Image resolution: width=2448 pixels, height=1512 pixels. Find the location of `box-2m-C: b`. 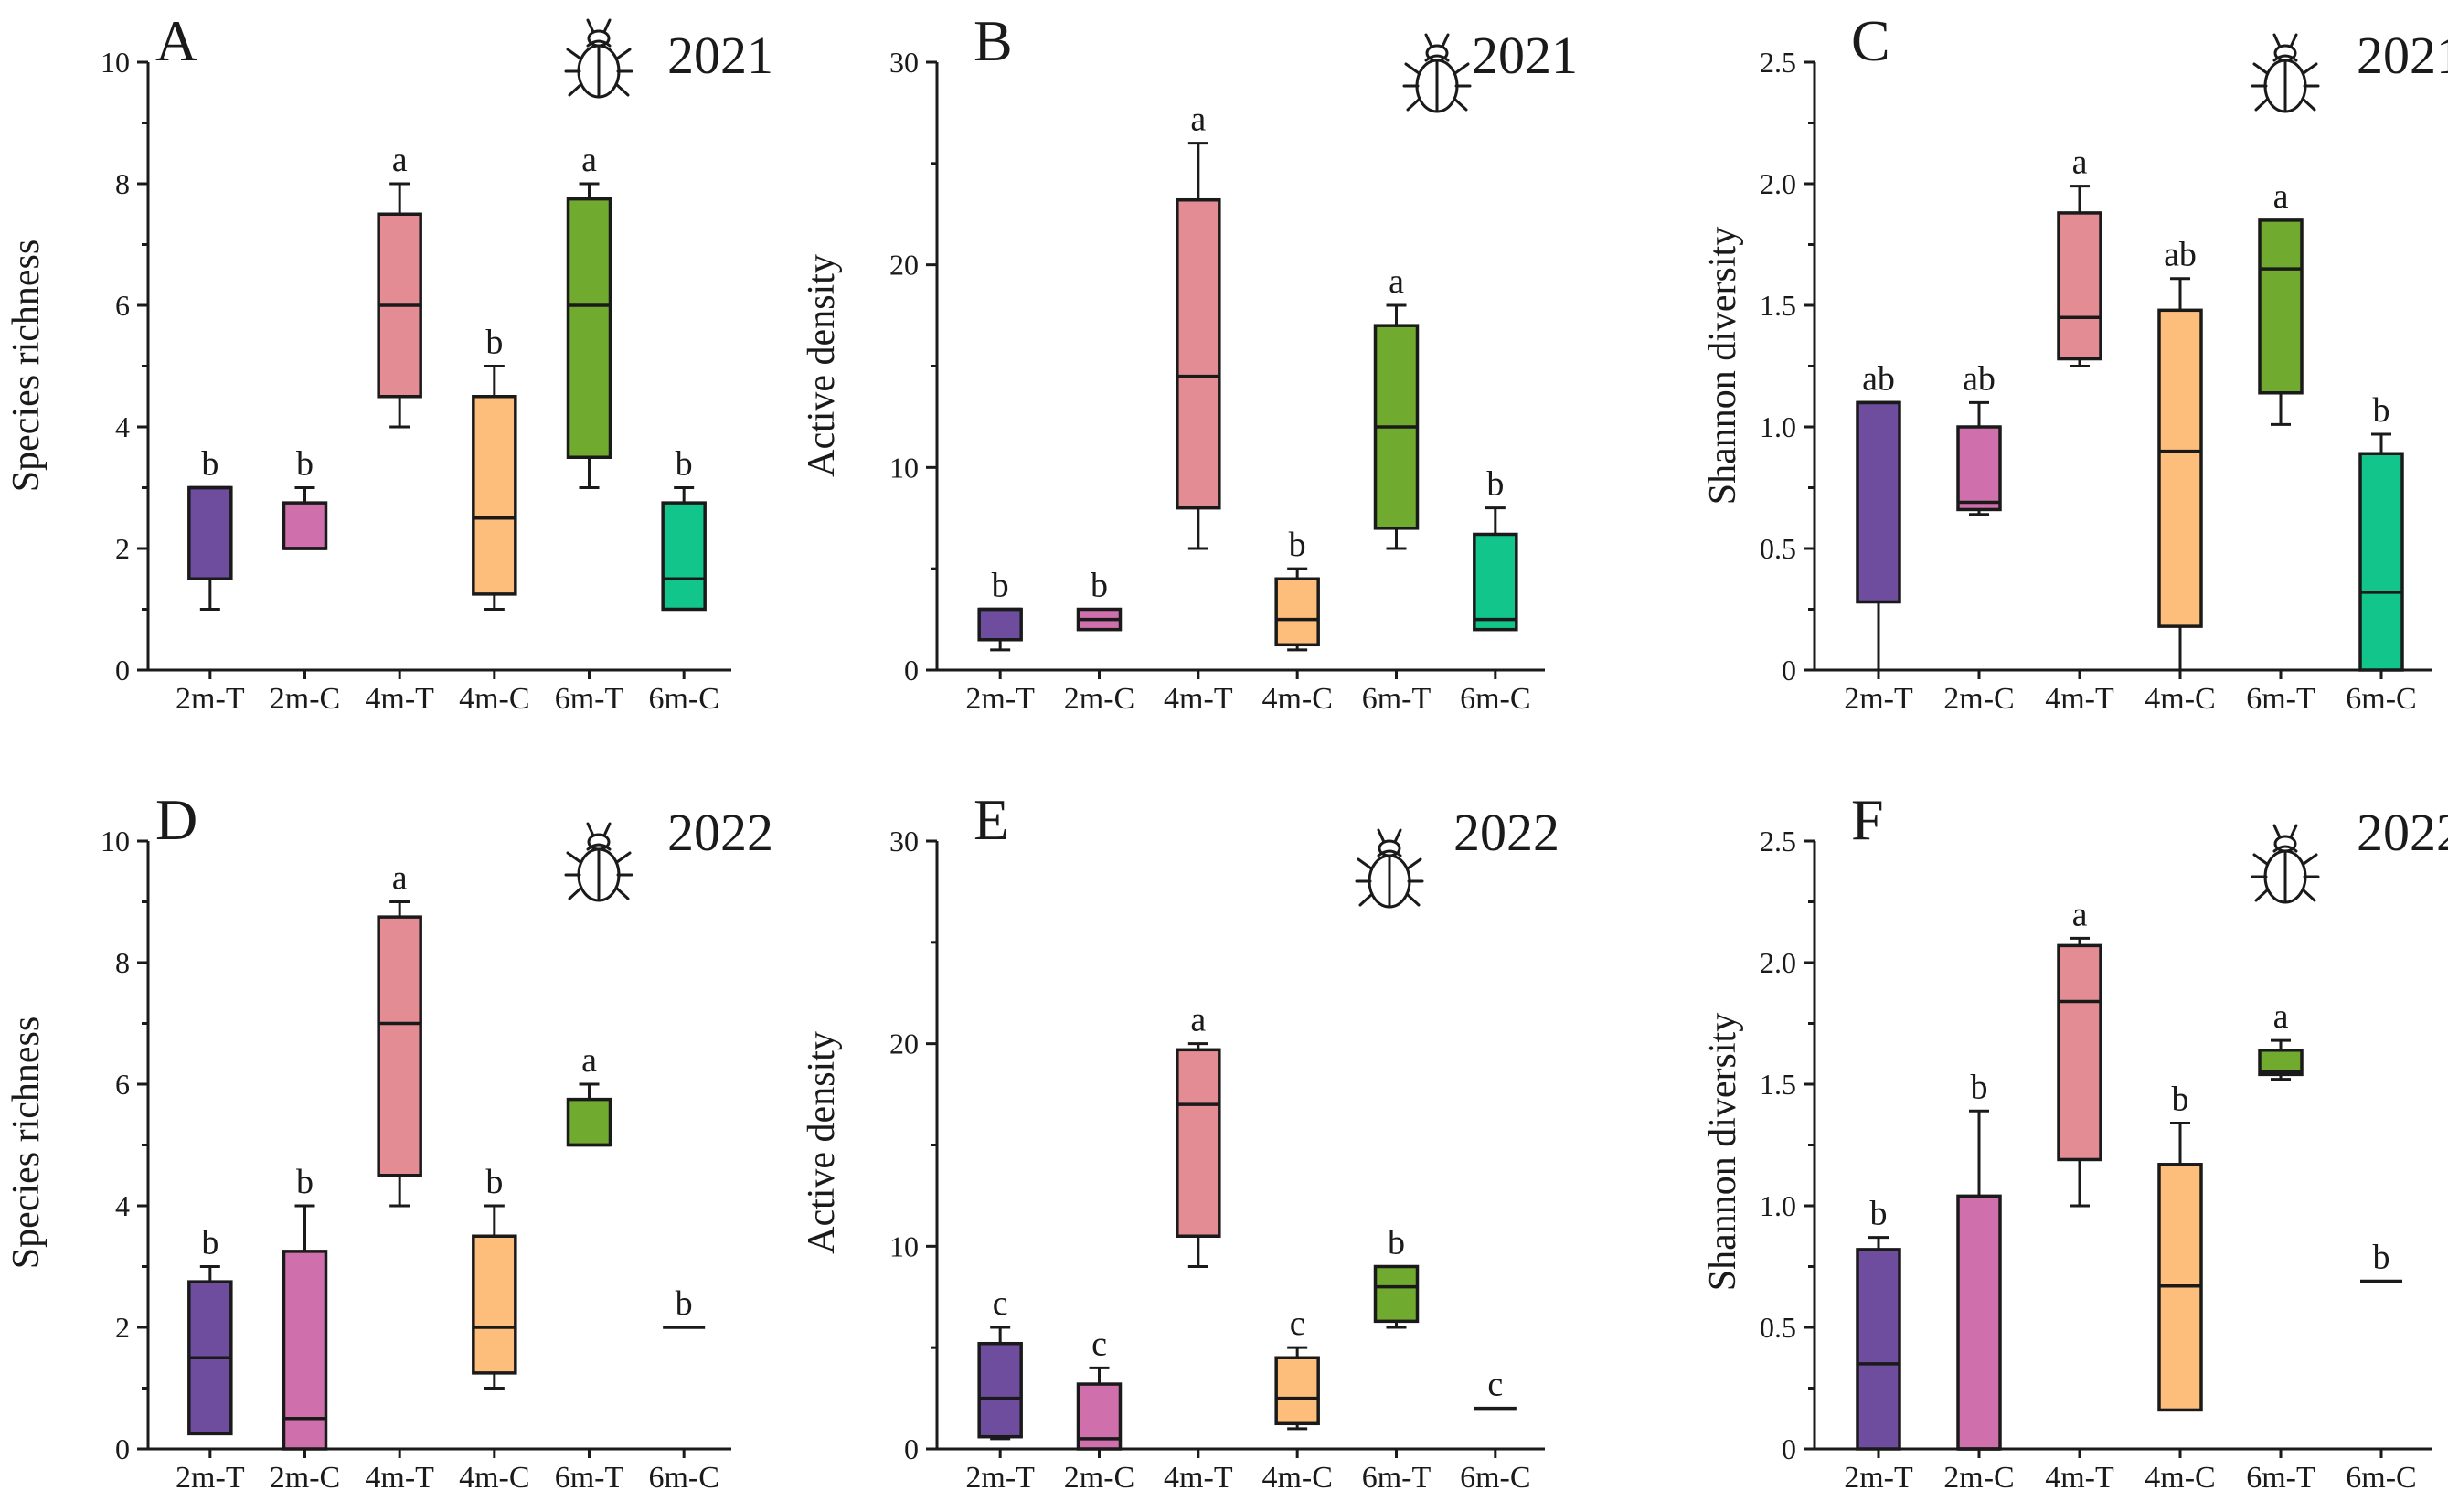

box-2m-C: b is located at coordinates (1099, 599).